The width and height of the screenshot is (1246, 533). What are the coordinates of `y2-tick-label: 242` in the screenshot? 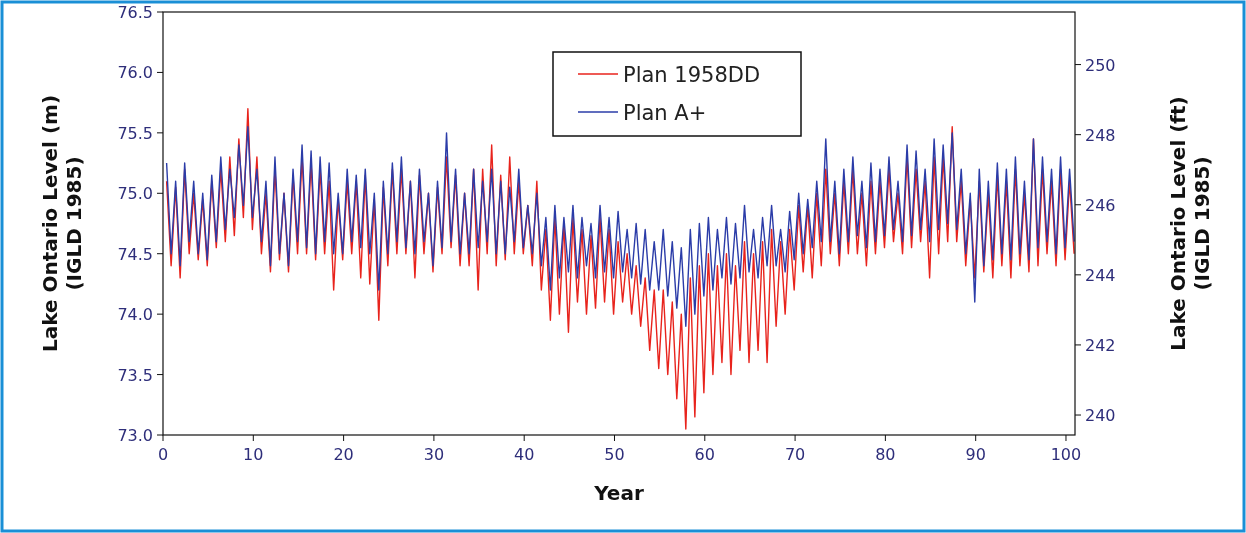 It's located at (1100, 345).